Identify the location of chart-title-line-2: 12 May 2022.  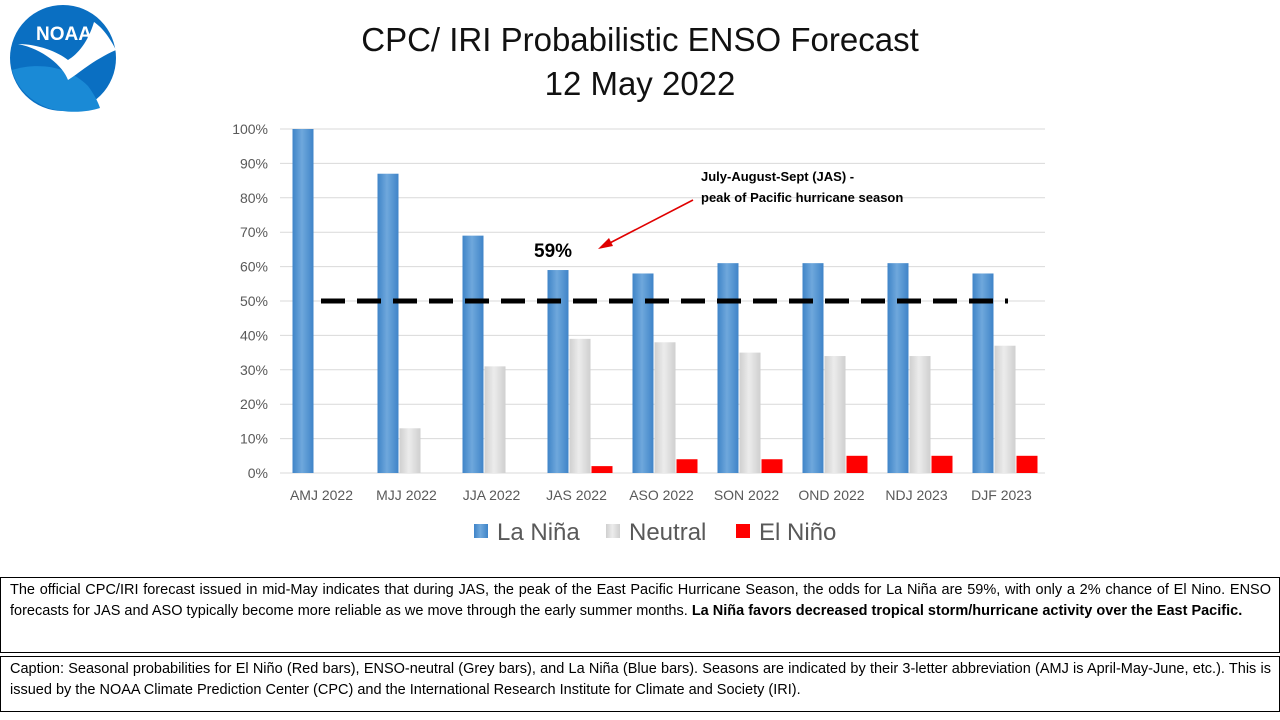
(640, 83).